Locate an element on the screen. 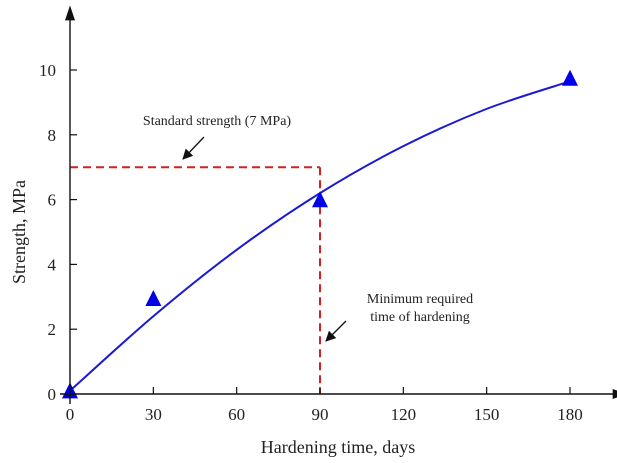  y-axis-arrowhead is located at coordinates (70, 13).